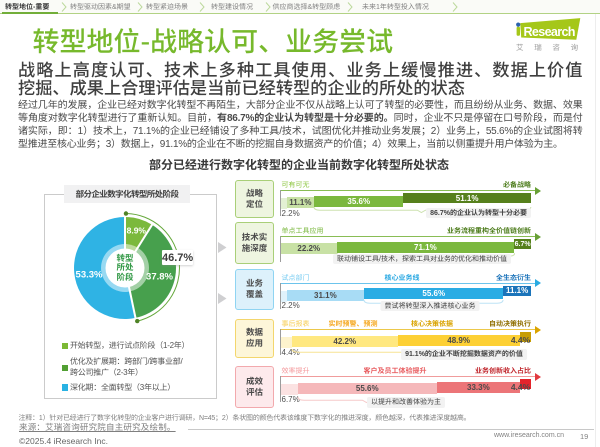 The image size is (600, 447). What do you see at coordinates (137, 231) in the screenshot?
I see `svg-text: 8.9%` at bounding box center [137, 231].